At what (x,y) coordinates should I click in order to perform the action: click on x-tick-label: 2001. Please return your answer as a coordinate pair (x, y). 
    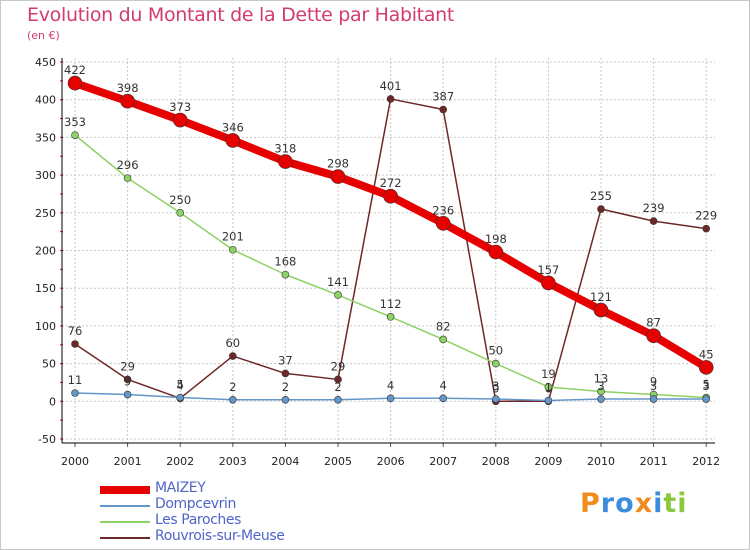
    Looking at the image, I should click on (128, 461).